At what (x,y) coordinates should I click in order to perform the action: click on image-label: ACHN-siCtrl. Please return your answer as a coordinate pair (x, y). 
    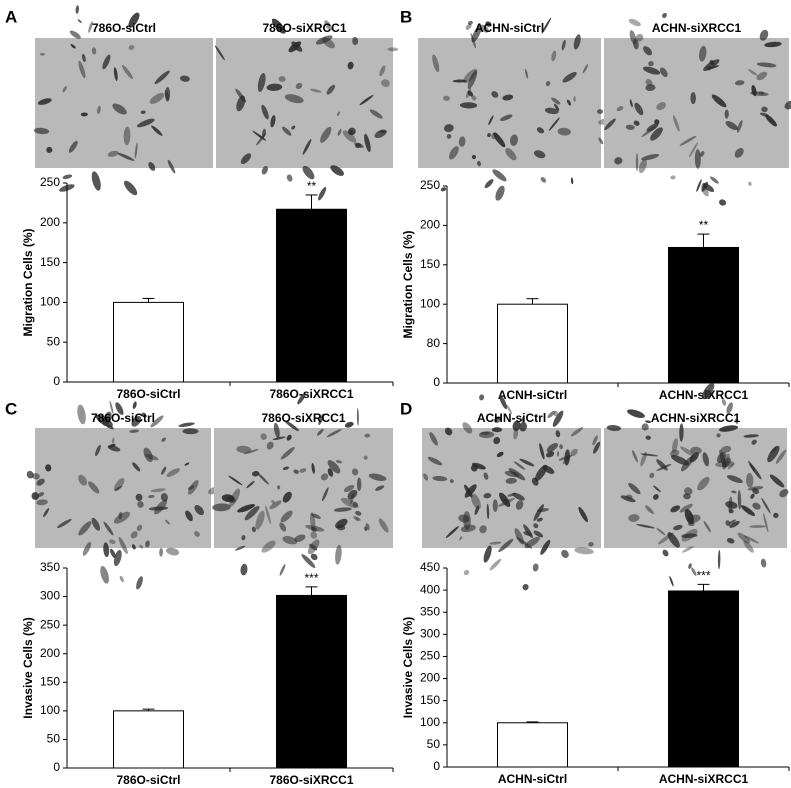
    Looking at the image, I should click on (509, 28).